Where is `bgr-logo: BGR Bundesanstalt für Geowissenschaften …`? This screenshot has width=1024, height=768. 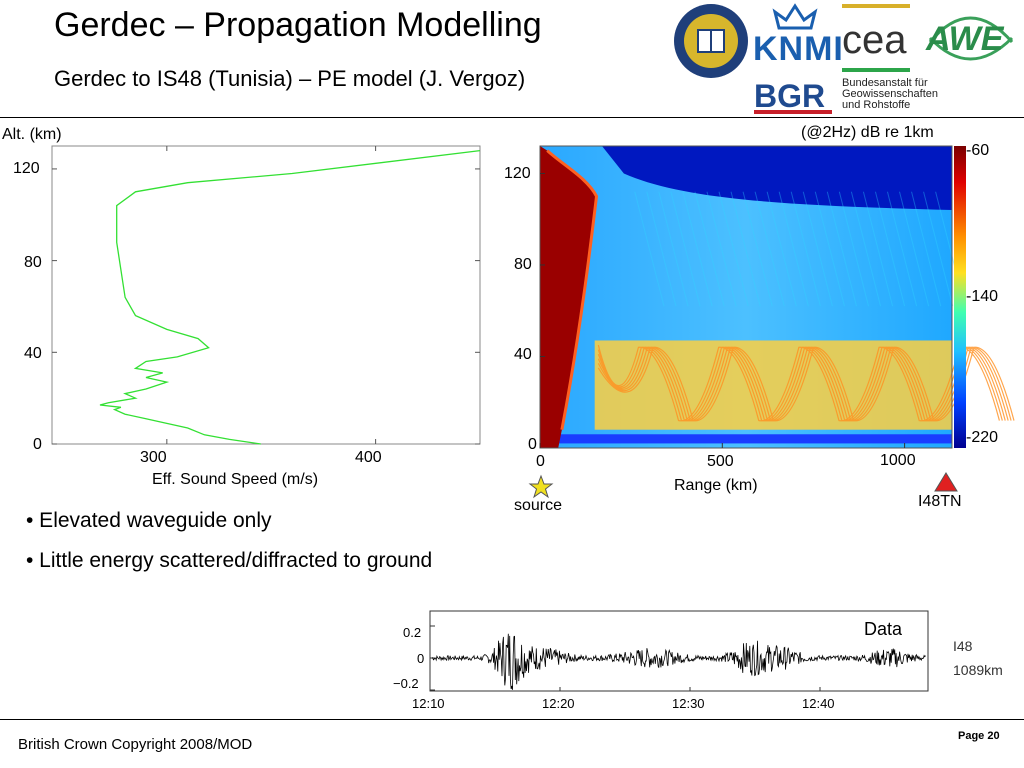 bgr-logo: BGR Bundesanstalt für Geowissenschaften … is located at coordinates (884, 96).